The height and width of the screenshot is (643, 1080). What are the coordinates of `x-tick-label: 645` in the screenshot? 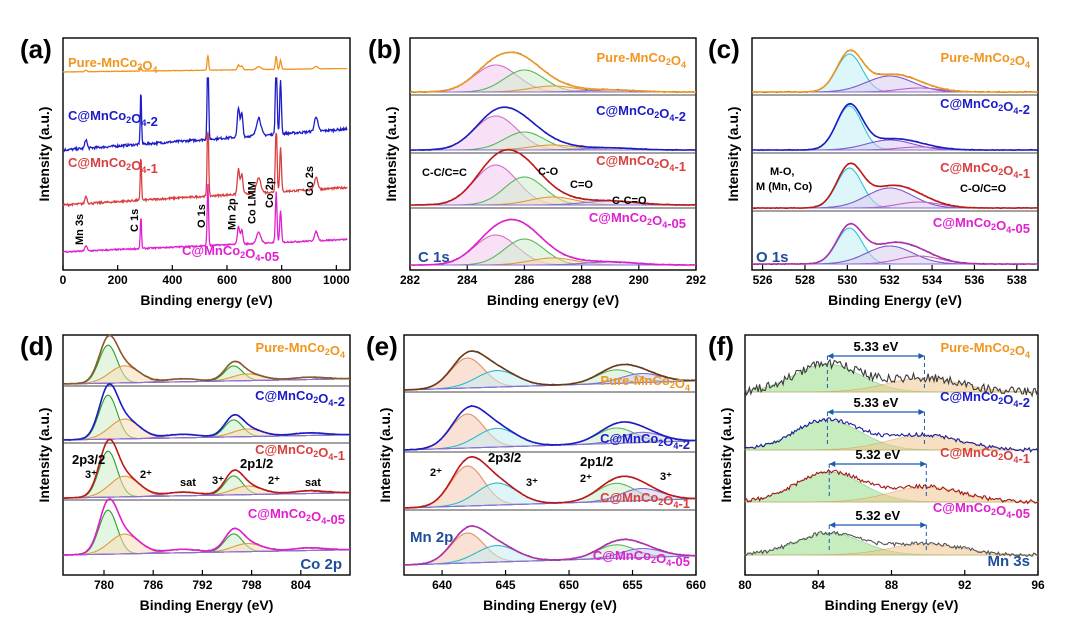 It's located at (506, 585).